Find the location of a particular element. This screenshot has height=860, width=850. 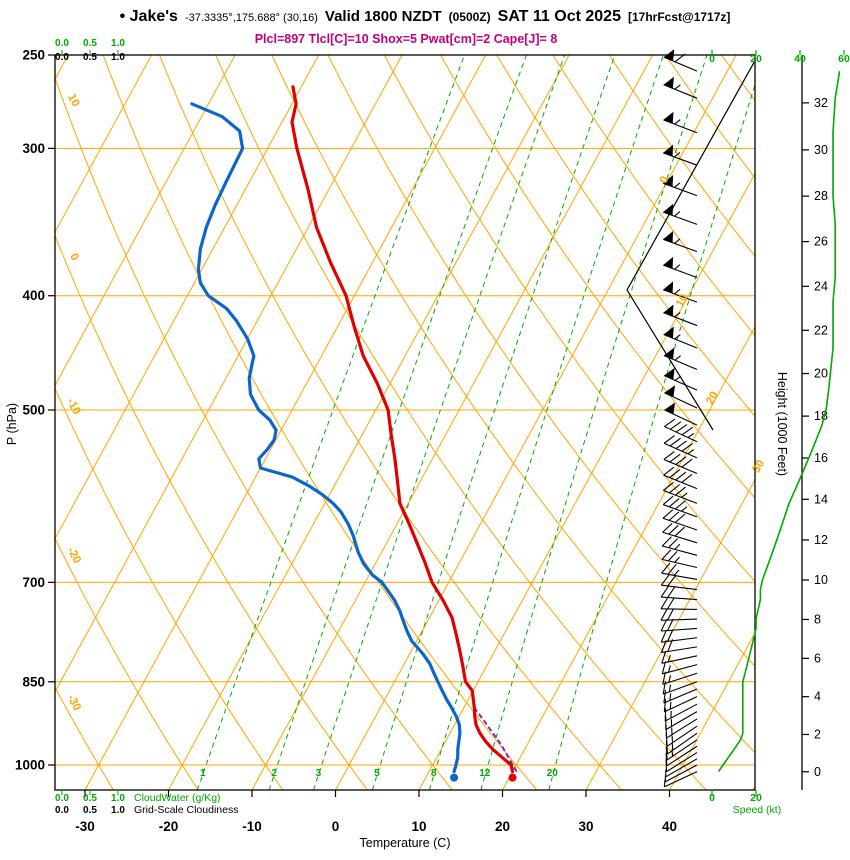

cloudiness-axis-label: Grid-Scale Cloudiness is located at coordinates (186, 810).